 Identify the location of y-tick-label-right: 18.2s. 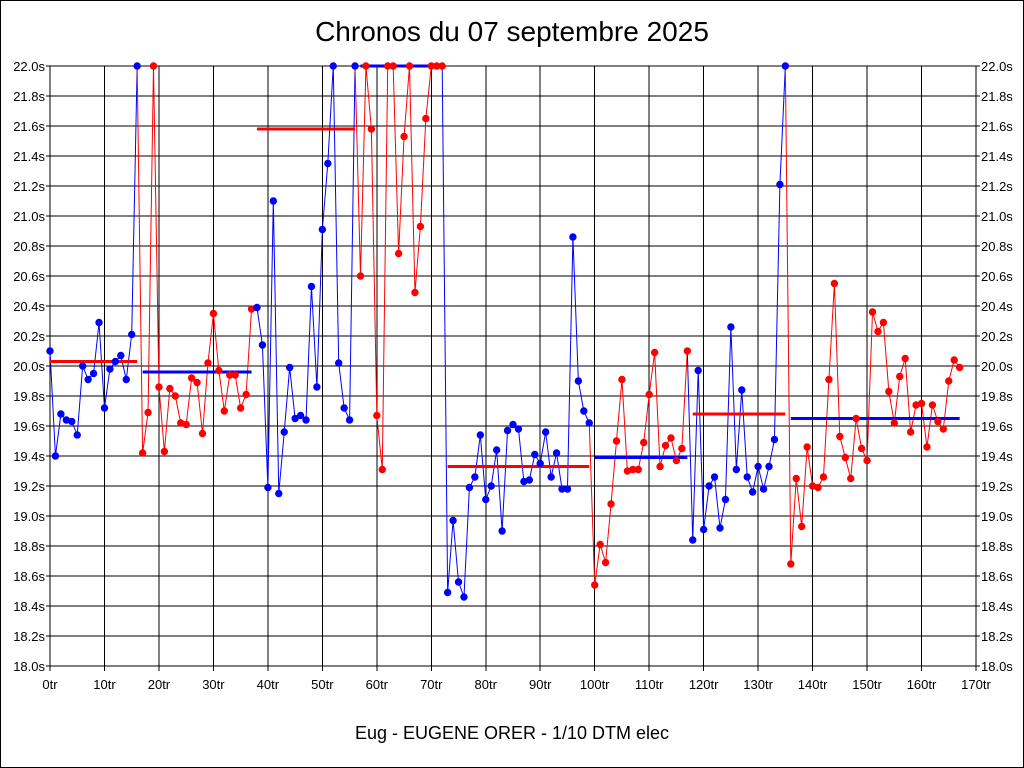
(997, 636).